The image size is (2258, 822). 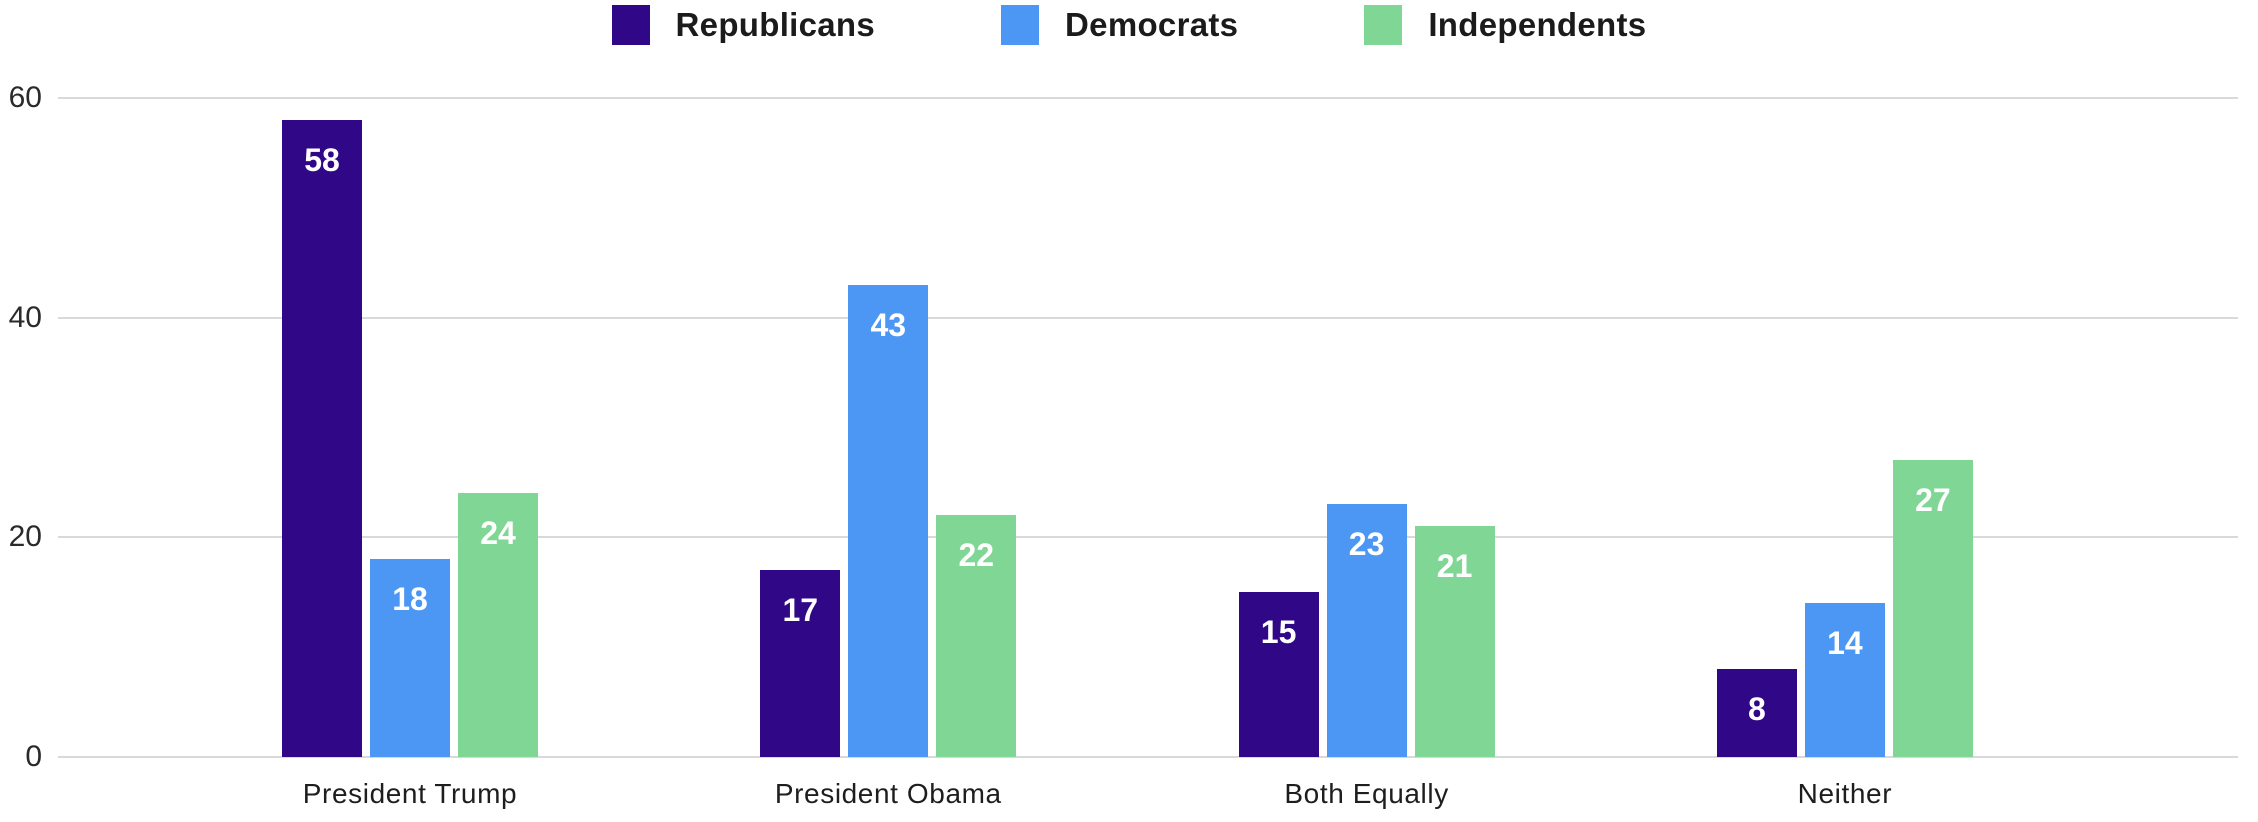 I want to click on bar-republicans-neither: 8, so click(x=1756, y=713).